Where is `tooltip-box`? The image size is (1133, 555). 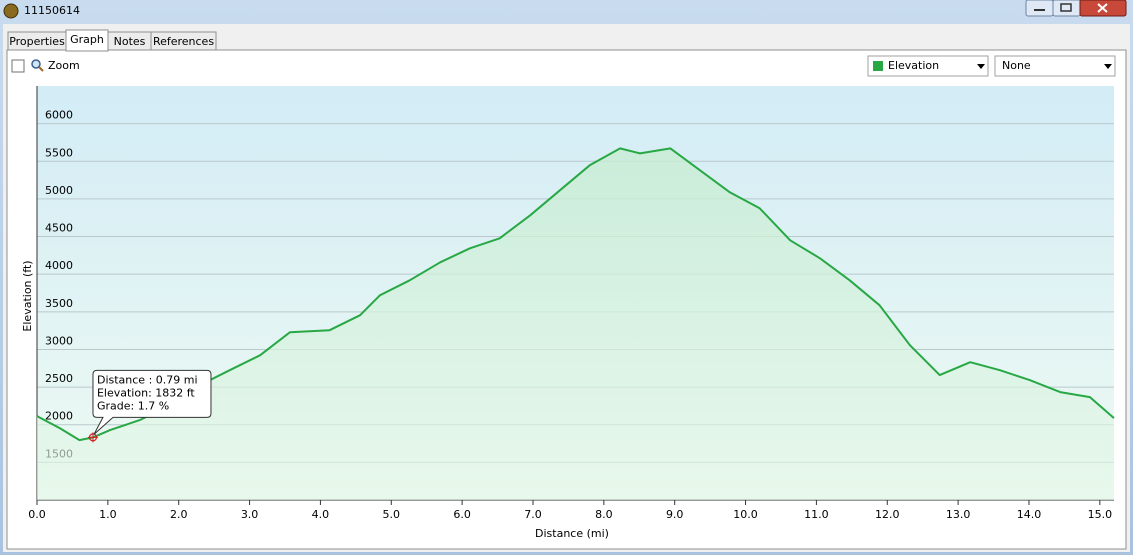 tooltip-box is located at coordinates (152, 402).